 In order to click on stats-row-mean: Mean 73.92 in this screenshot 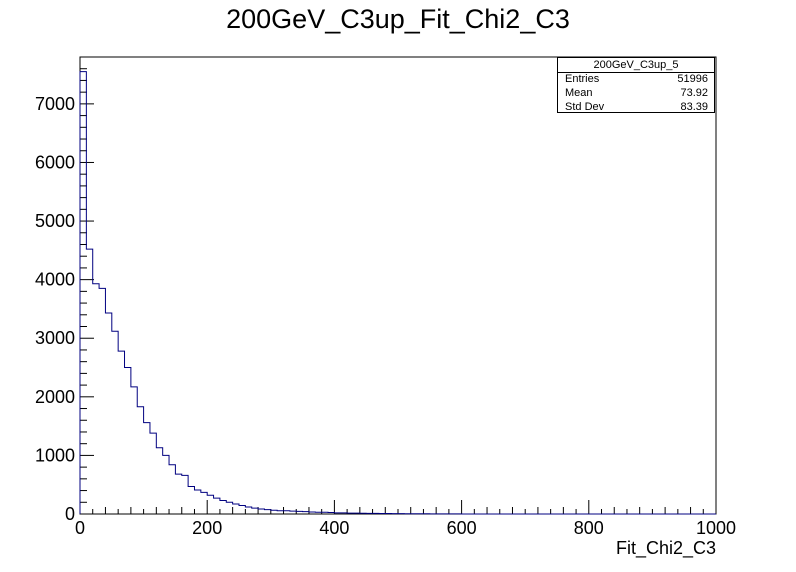, I will do `click(636, 93)`.